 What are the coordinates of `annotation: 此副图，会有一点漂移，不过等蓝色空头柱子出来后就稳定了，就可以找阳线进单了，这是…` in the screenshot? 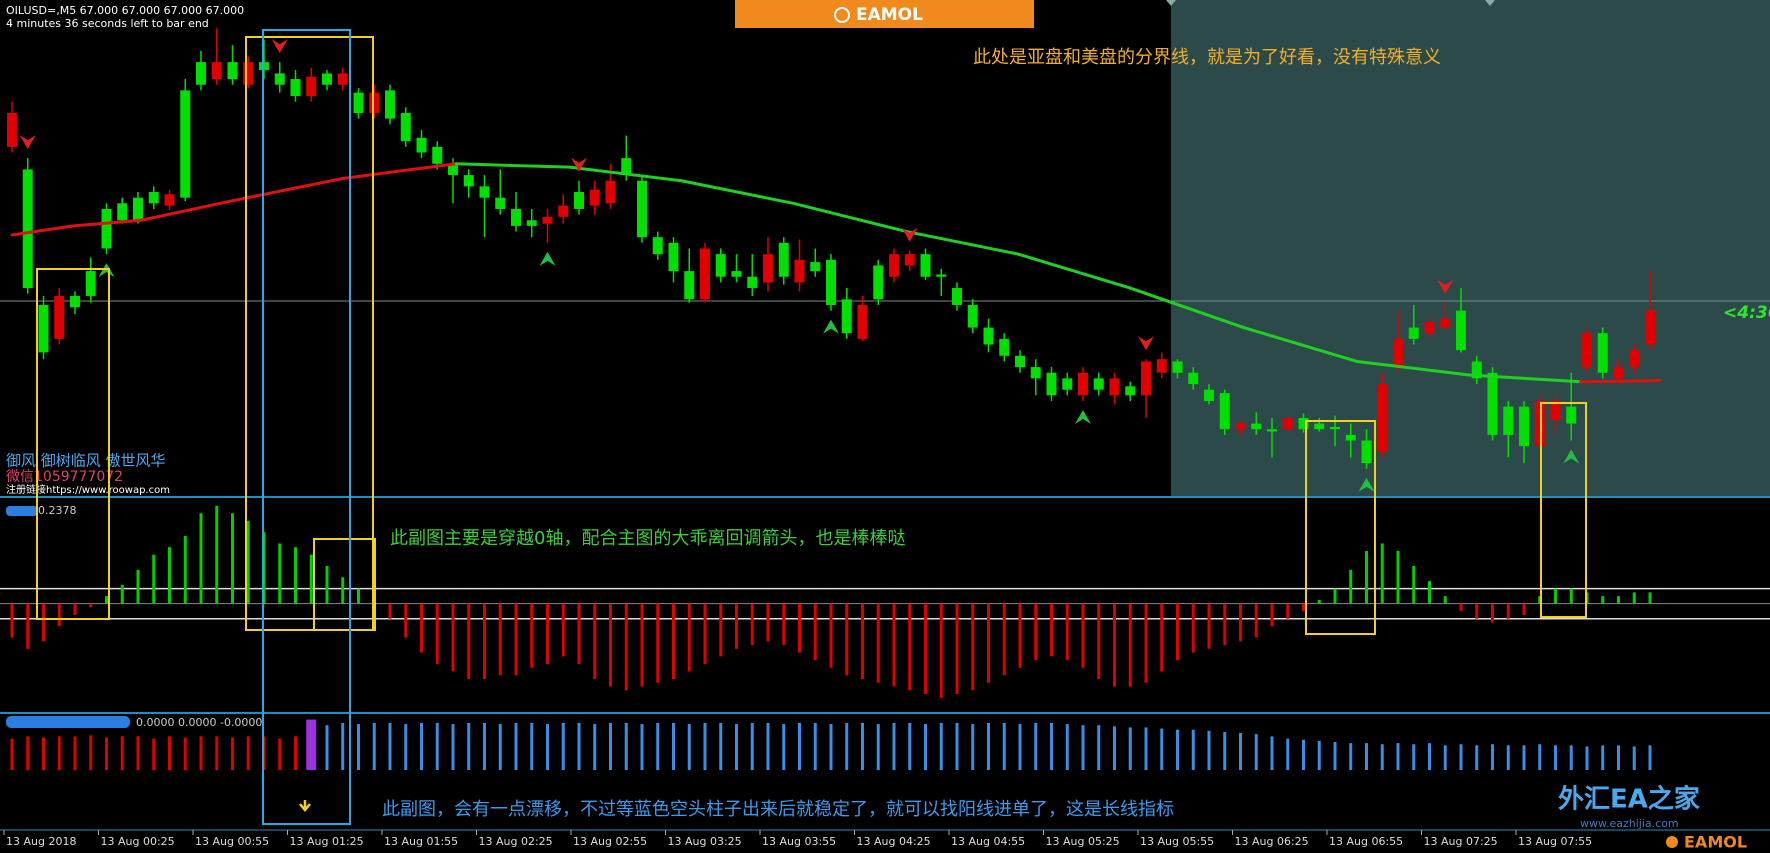 It's located at (778, 809).